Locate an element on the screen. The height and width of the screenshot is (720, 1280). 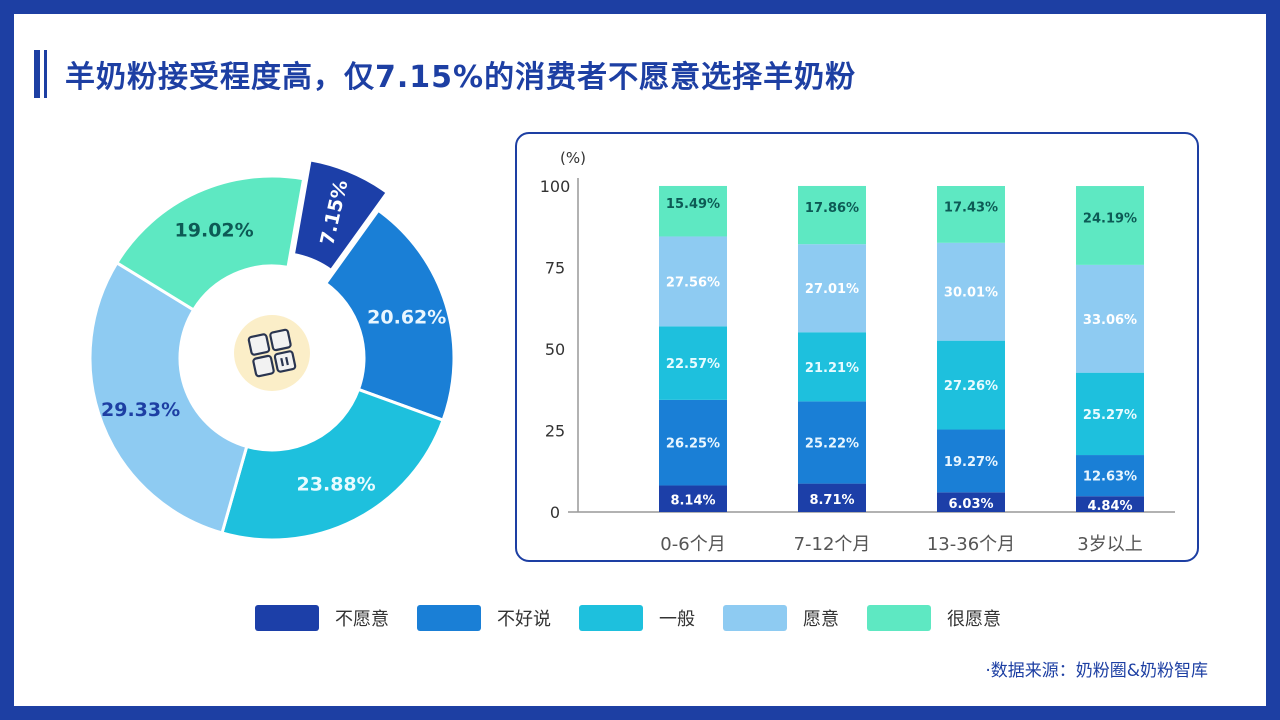
legend-label: 愿意 is located at coordinates (821, 619).